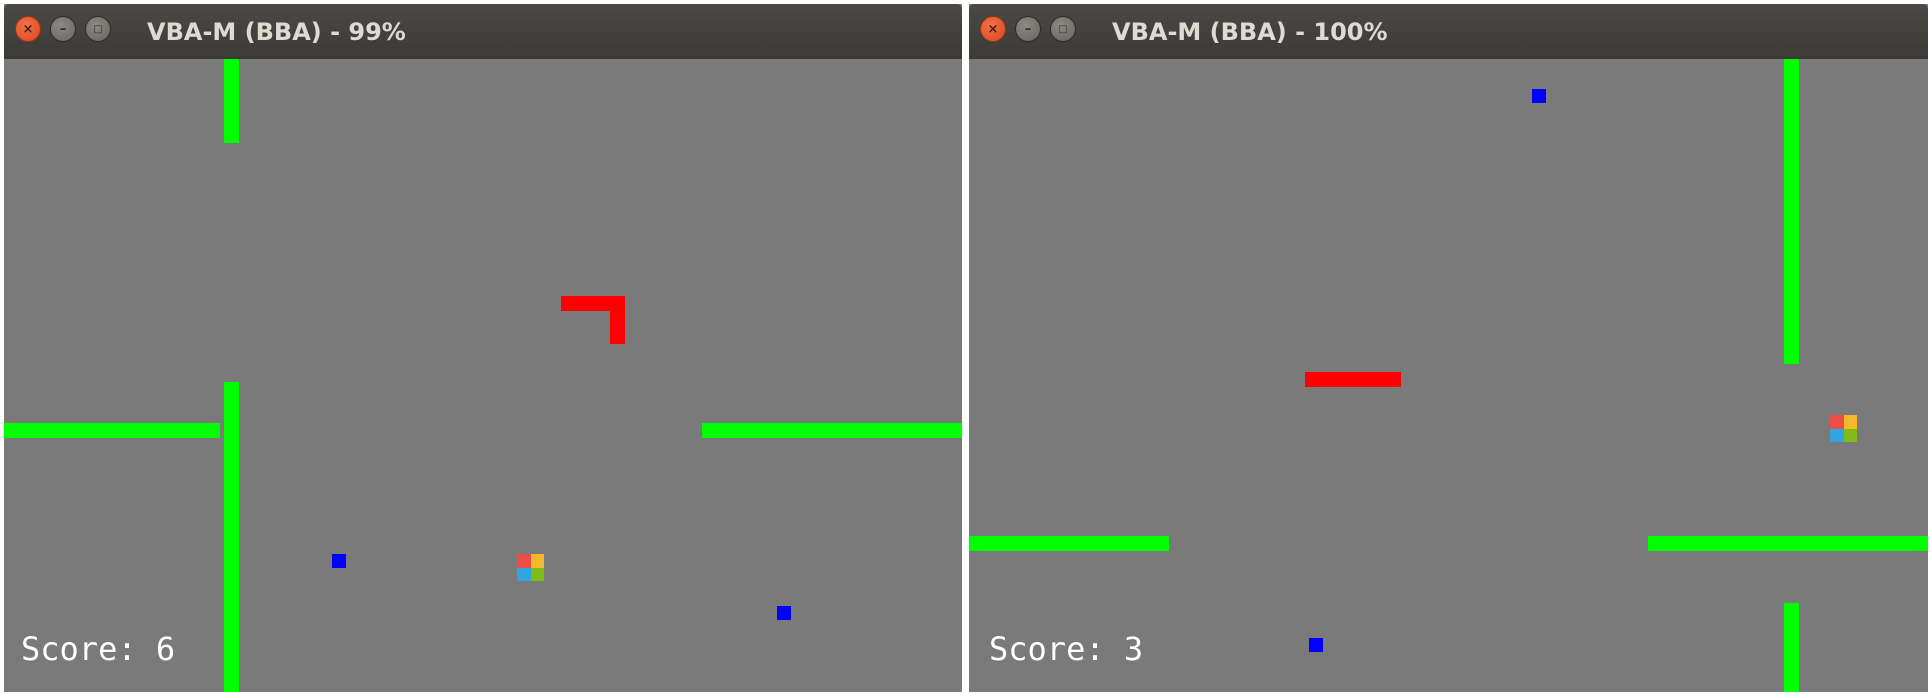 Image resolution: width=1932 pixels, height=698 pixels. I want to click on window-title: VBA-M (BBA) - 100%, so click(1250, 32).